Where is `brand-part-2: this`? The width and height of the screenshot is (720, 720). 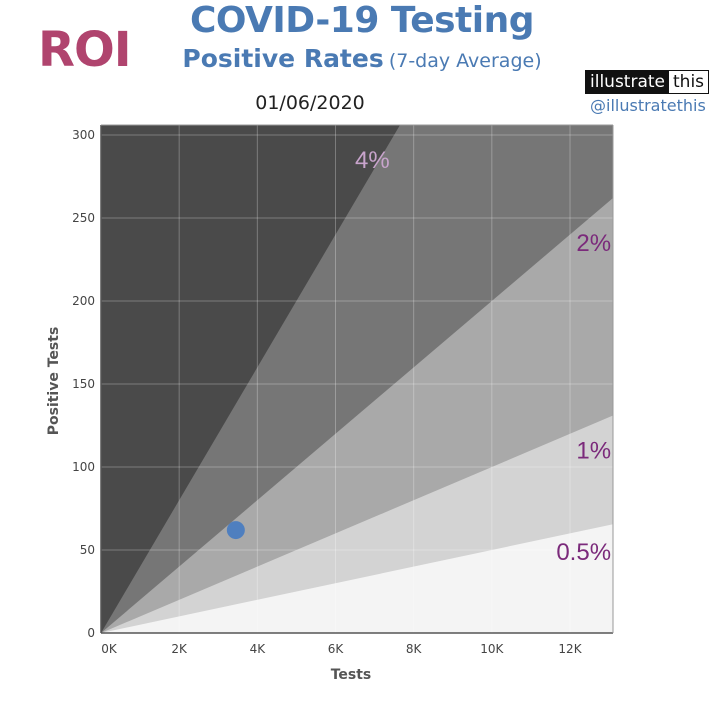
brand-part-2: this is located at coordinates (689, 82).